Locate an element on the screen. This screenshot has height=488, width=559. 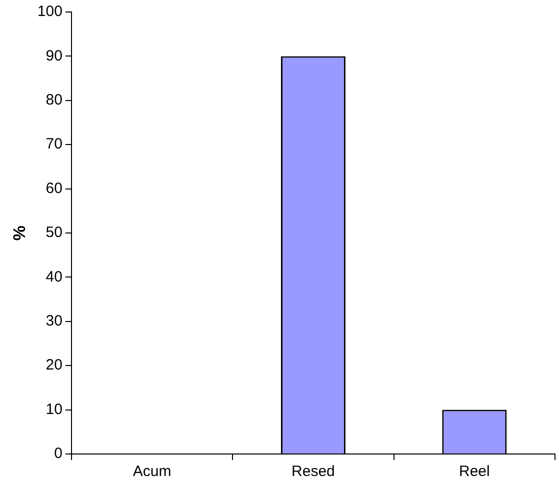
y-tick-label: 50 is located at coordinates (54, 233).